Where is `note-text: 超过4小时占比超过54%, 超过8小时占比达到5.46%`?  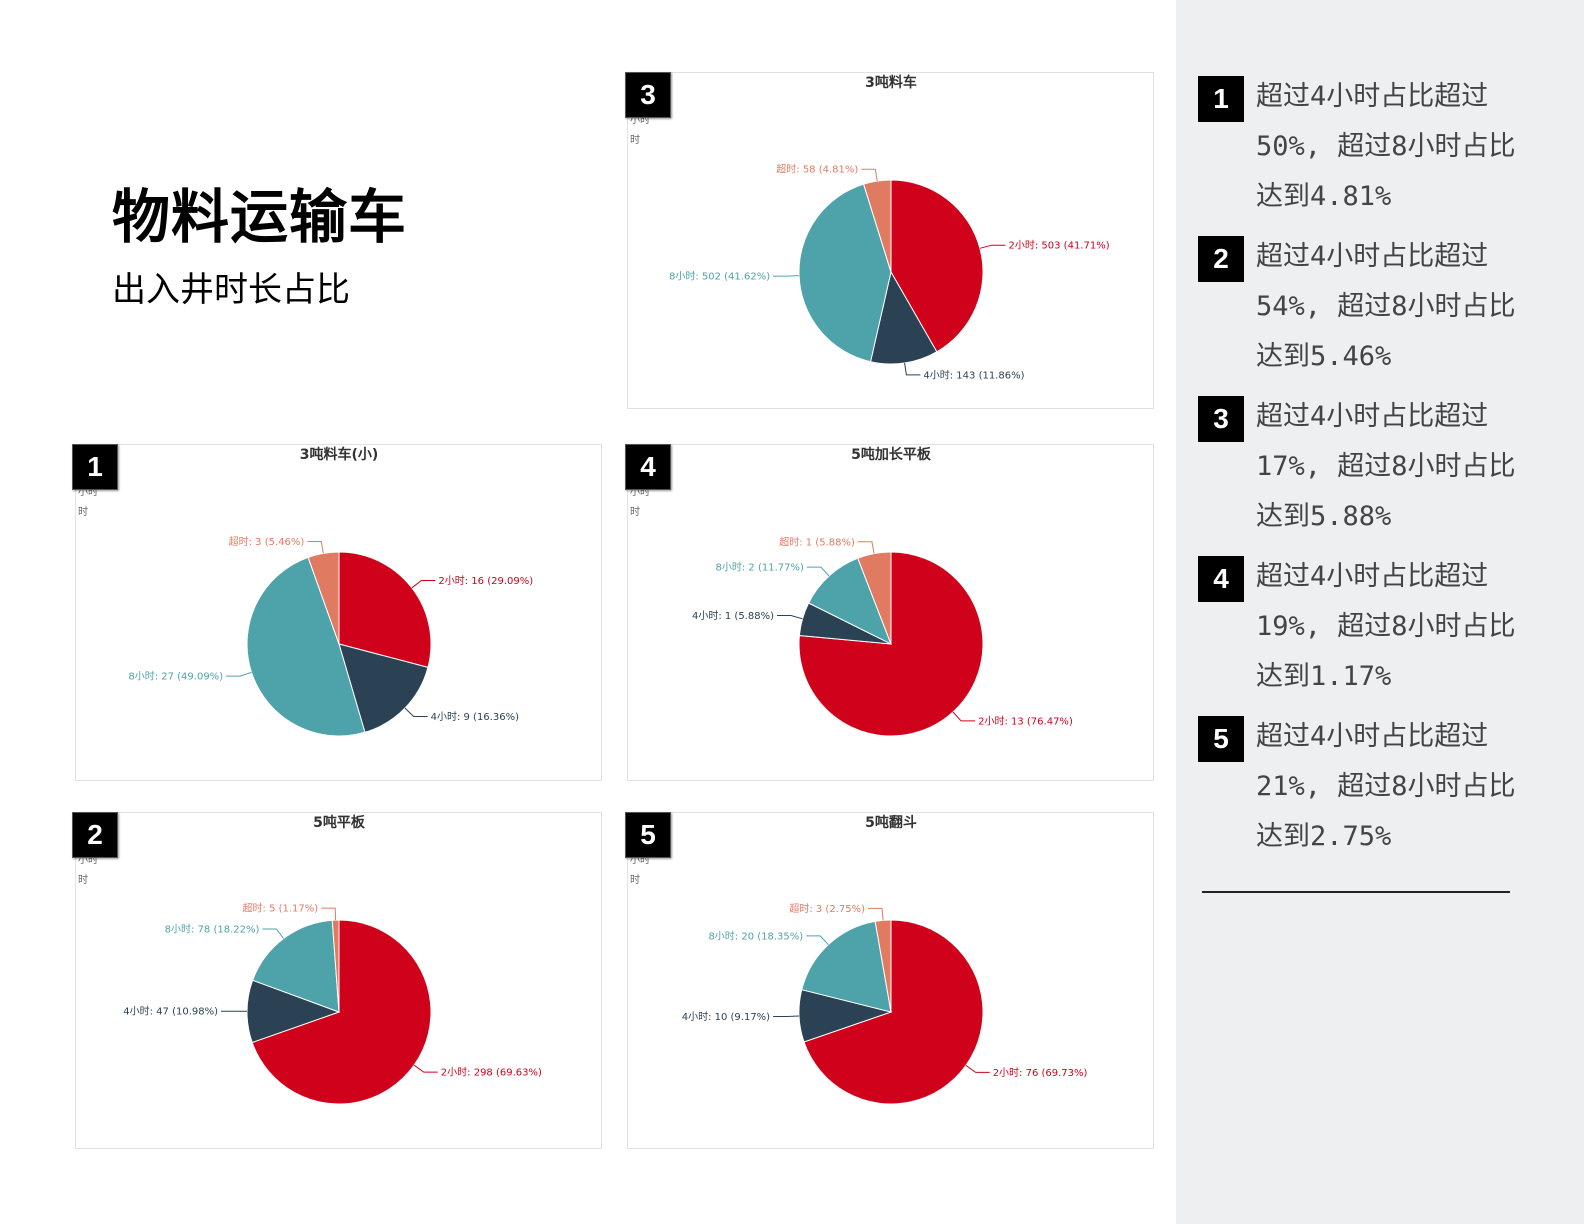 note-text: 超过4小时占比超过54%, 超过8小时占比达到5.46% is located at coordinates (1386, 306).